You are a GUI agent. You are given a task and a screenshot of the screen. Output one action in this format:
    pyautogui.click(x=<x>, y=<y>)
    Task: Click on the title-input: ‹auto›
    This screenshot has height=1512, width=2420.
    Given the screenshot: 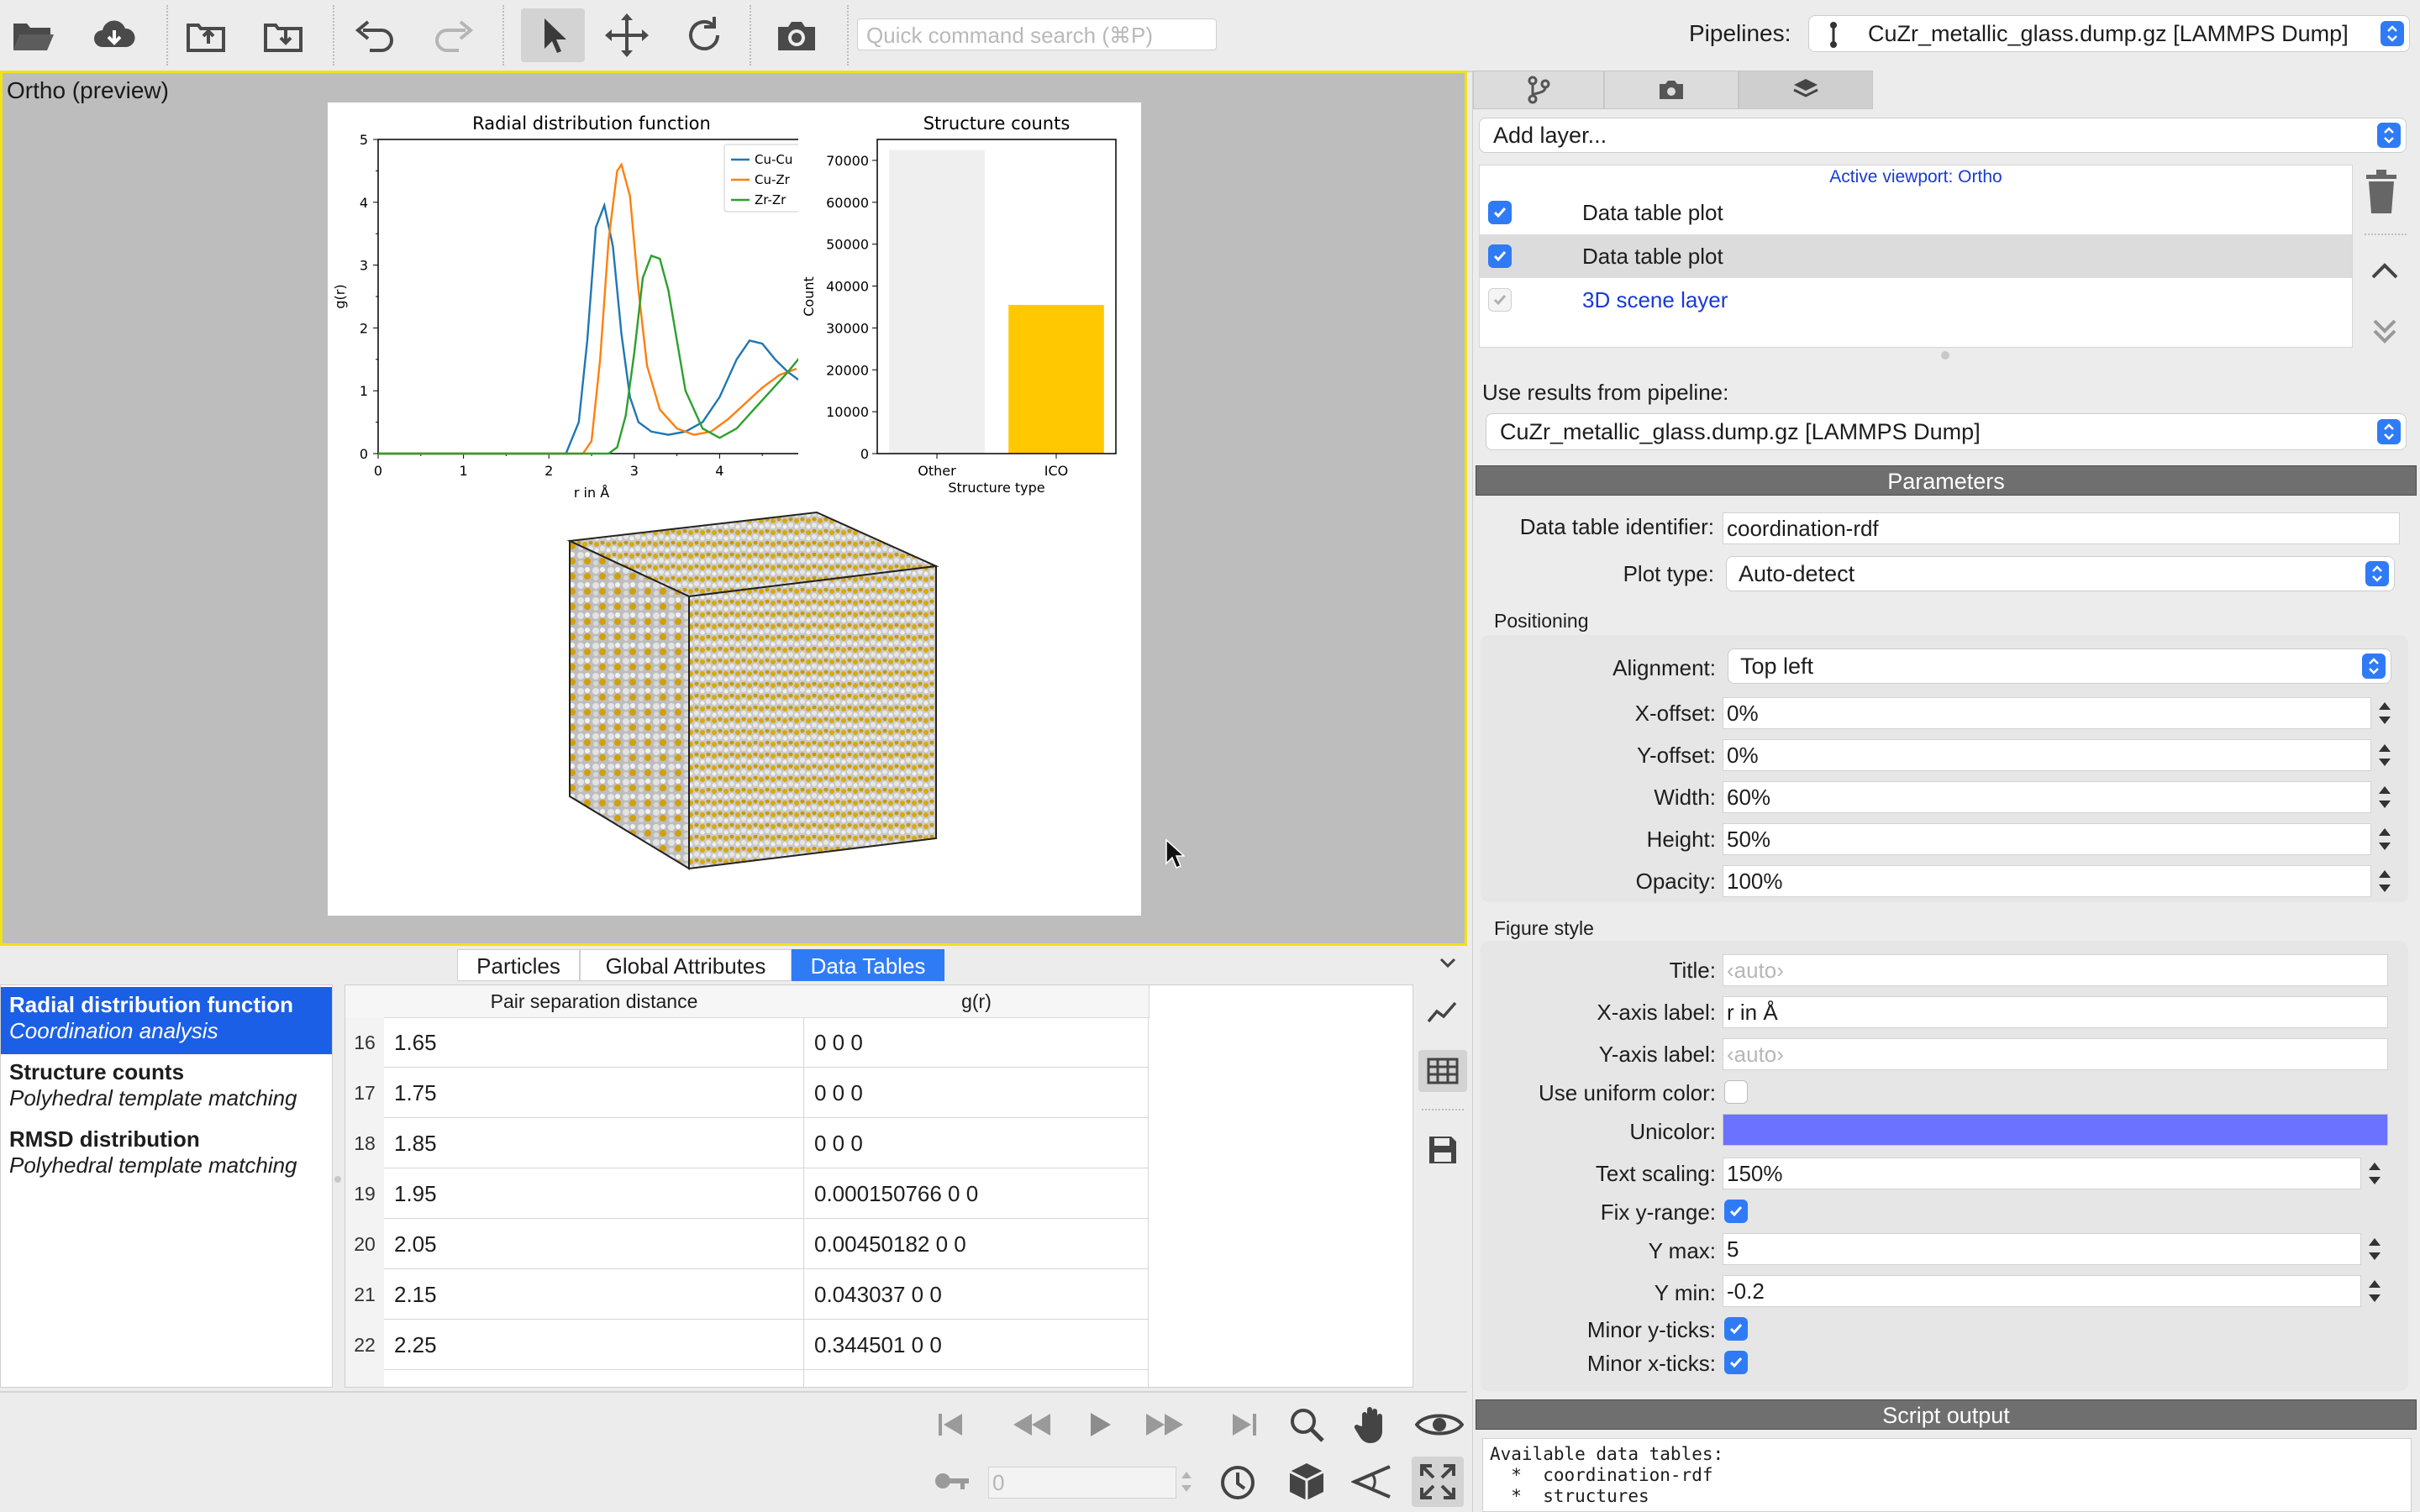 What is the action you would take?
    pyautogui.click(x=2055, y=970)
    